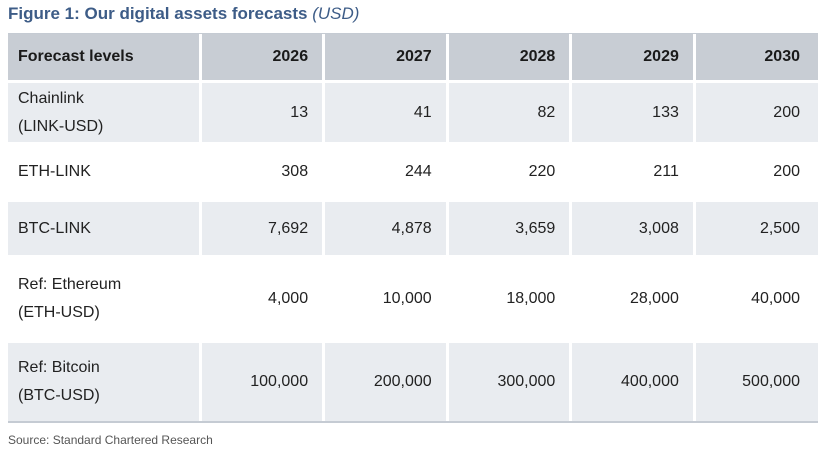 The width and height of the screenshot is (836, 457). I want to click on row-label: ETH-LINK, so click(105, 171).